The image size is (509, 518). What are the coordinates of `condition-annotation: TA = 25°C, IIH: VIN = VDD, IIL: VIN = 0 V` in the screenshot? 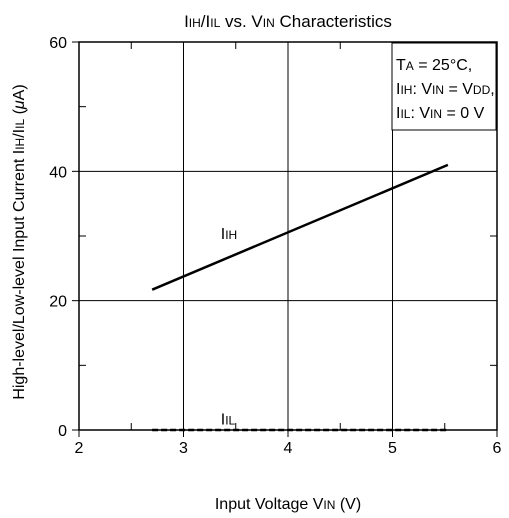 It's located at (444, 86).